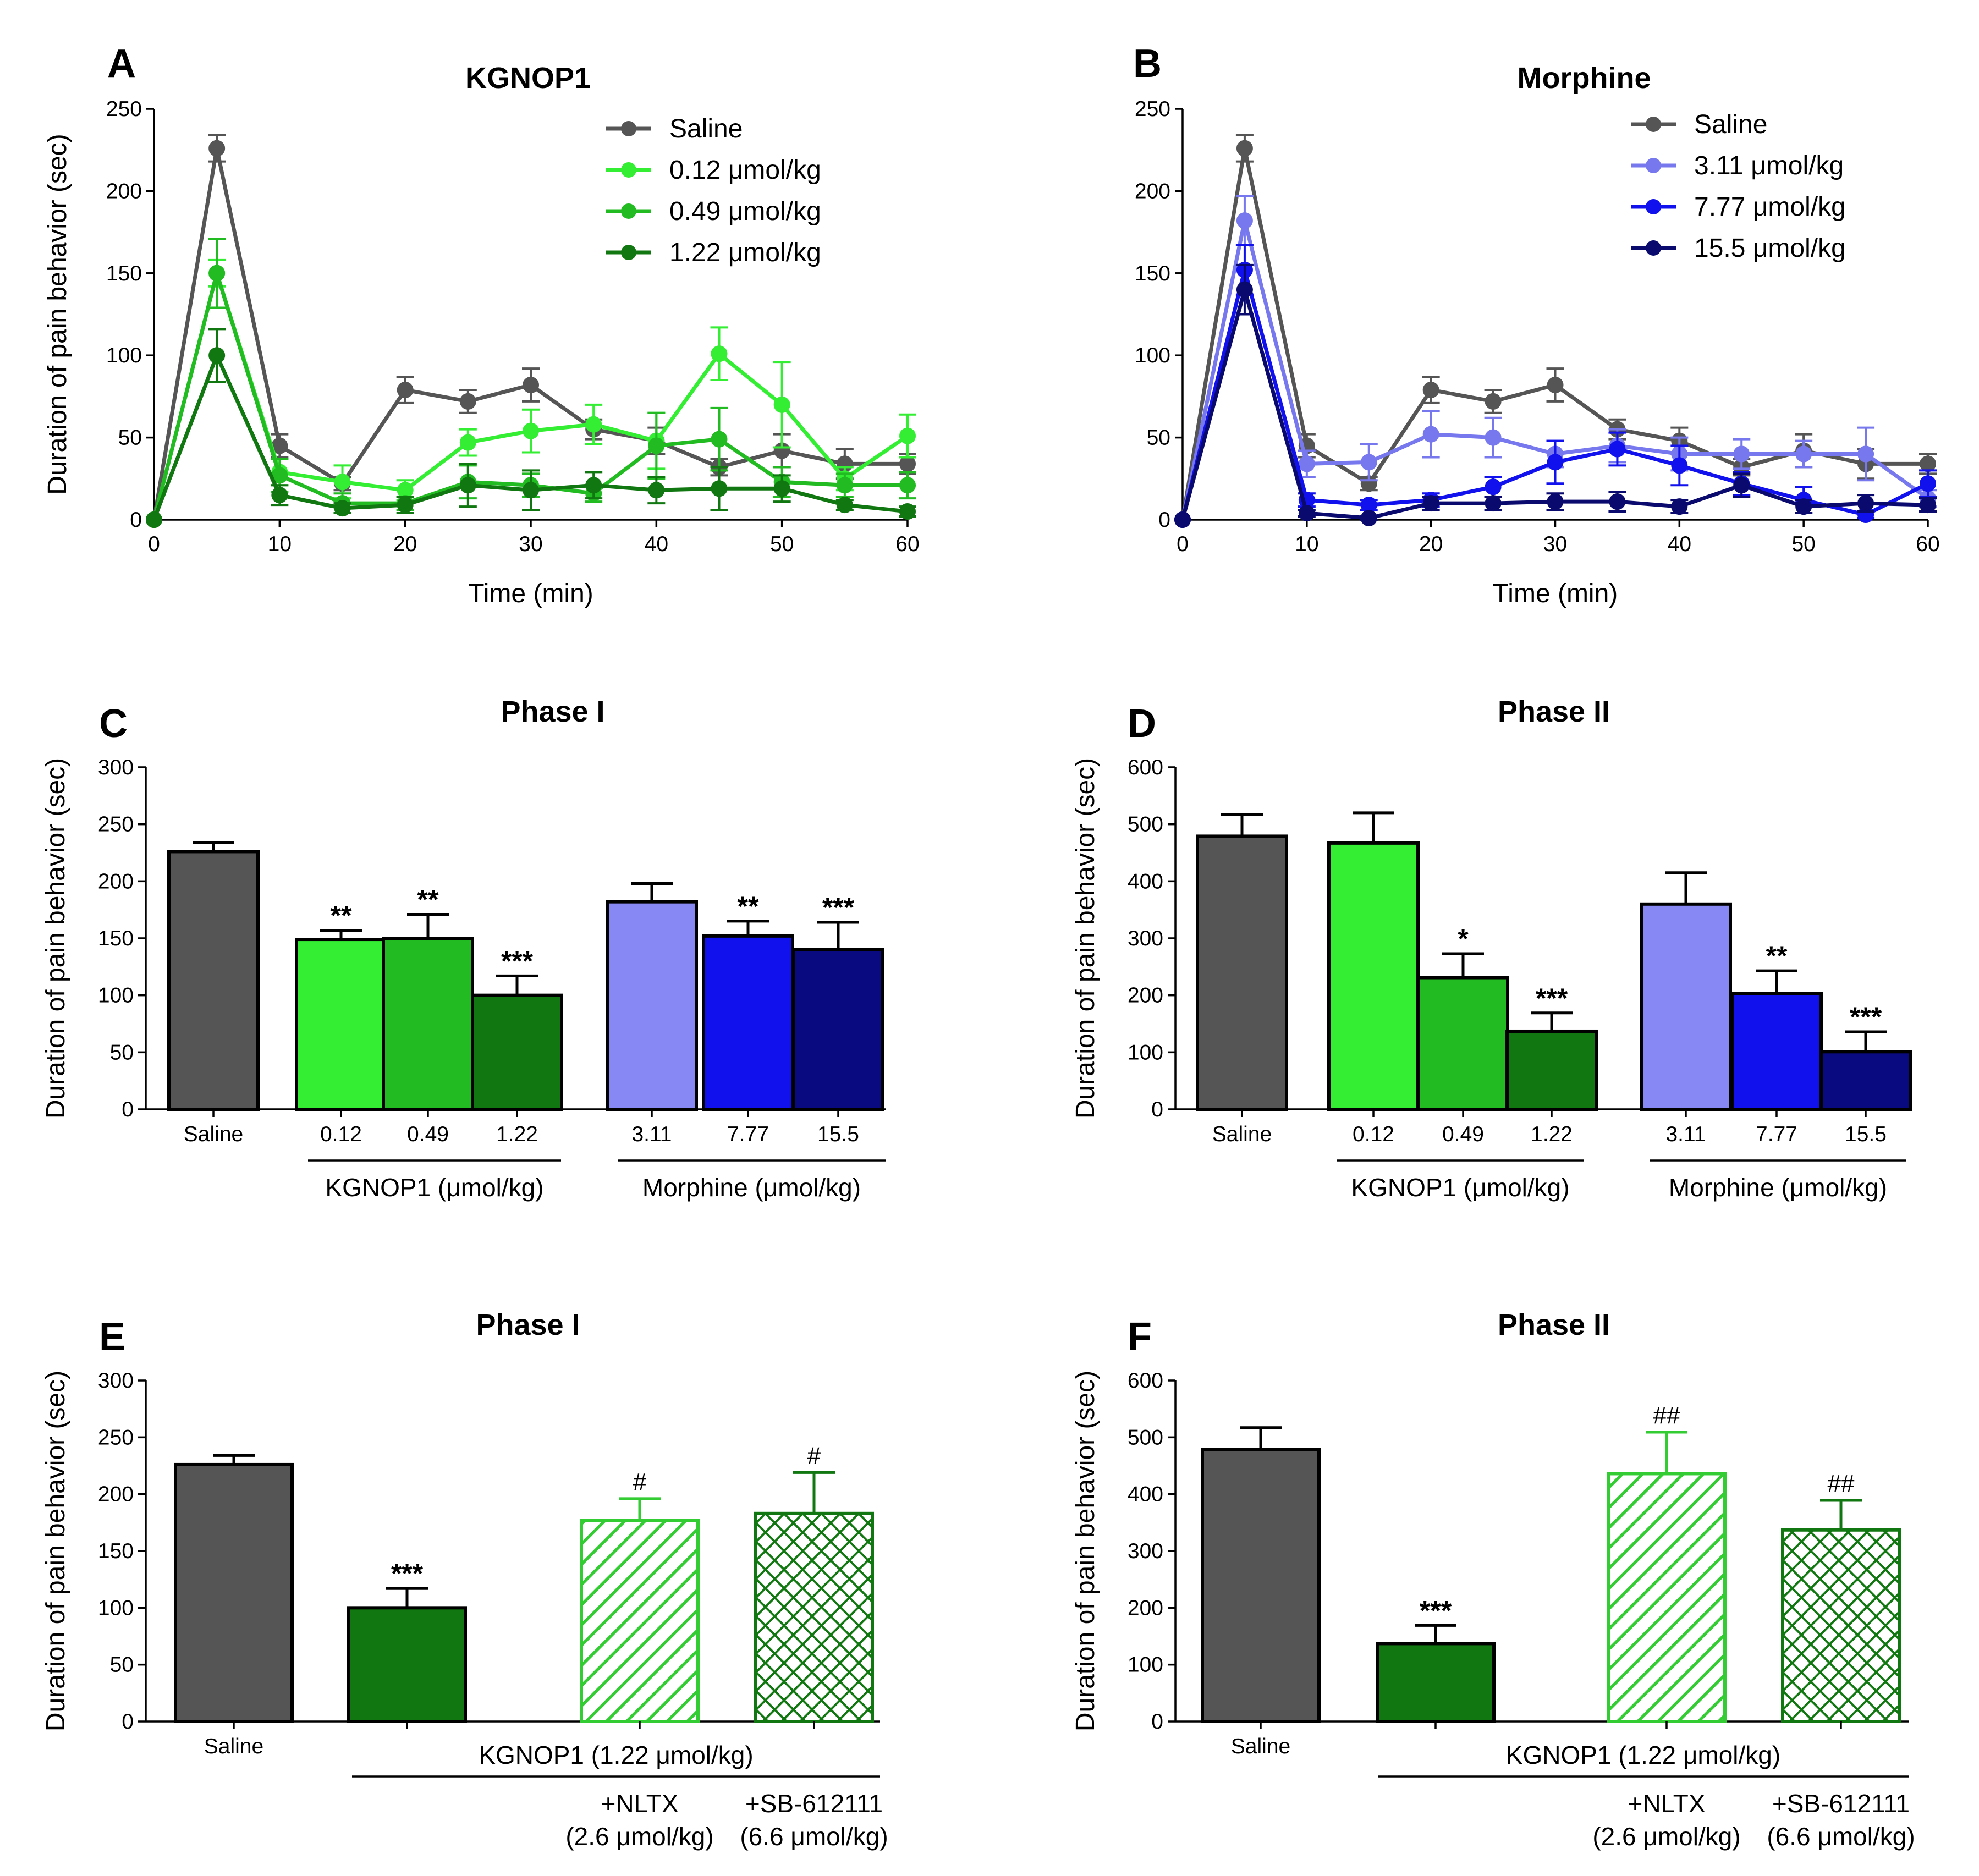  Describe the element at coordinates (639, 1837) in the screenshot. I see `category-label: (2.6 μmol/kg)` at that location.